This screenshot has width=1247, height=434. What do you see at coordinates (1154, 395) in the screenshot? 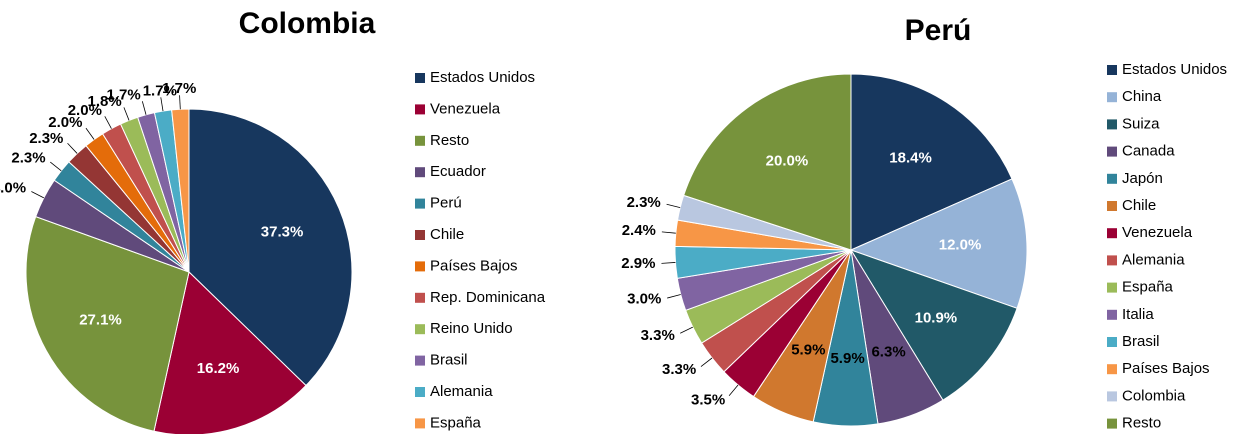
I see `legend-label: Colombia` at bounding box center [1154, 395].